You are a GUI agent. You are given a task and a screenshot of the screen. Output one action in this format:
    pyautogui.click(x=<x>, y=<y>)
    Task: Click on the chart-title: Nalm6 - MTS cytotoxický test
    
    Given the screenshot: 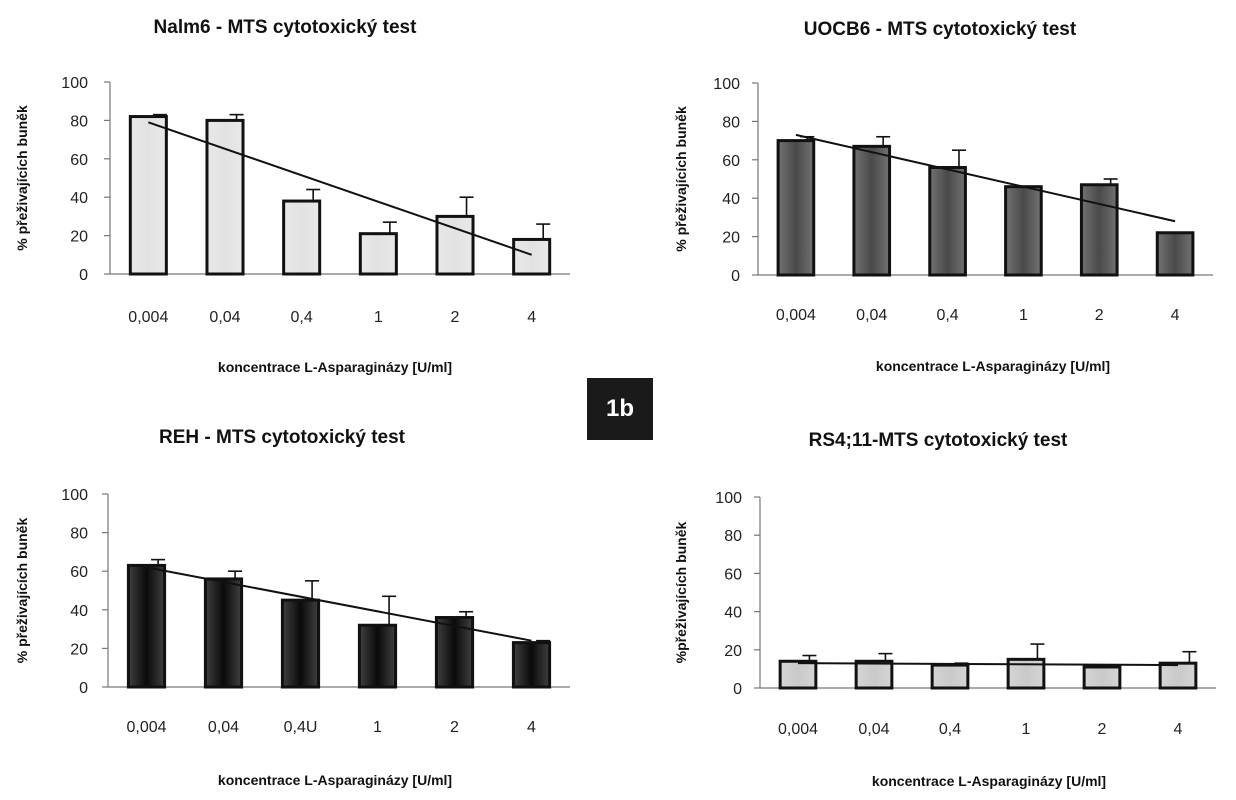 What is the action you would take?
    pyautogui.click(x=286, y=27)
    